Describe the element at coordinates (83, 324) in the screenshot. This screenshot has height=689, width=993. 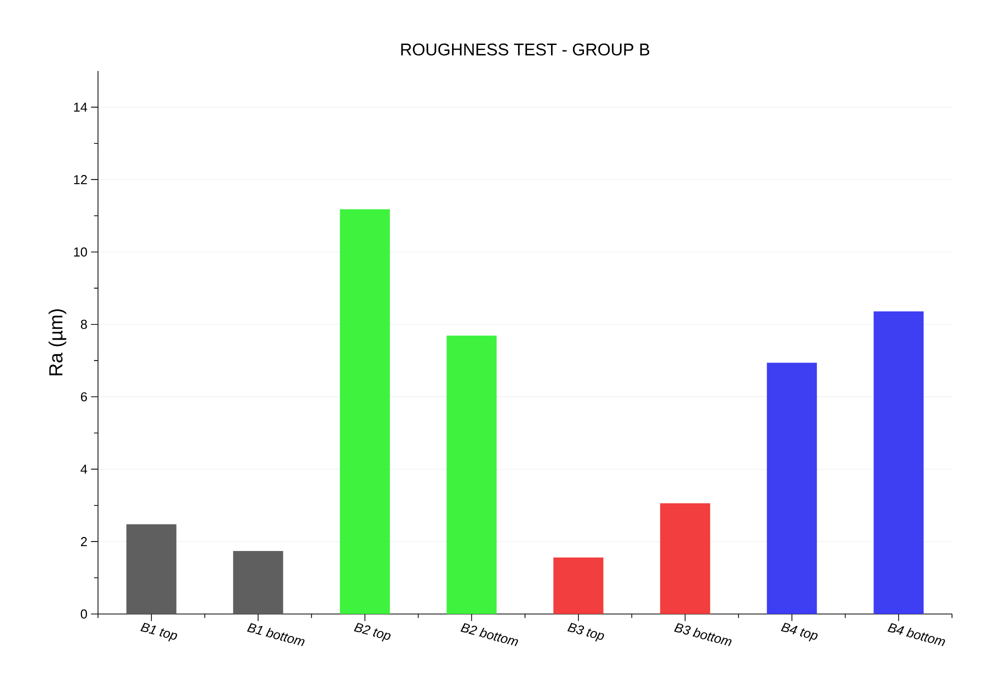
I see `y-tick-label: 8` at that location.